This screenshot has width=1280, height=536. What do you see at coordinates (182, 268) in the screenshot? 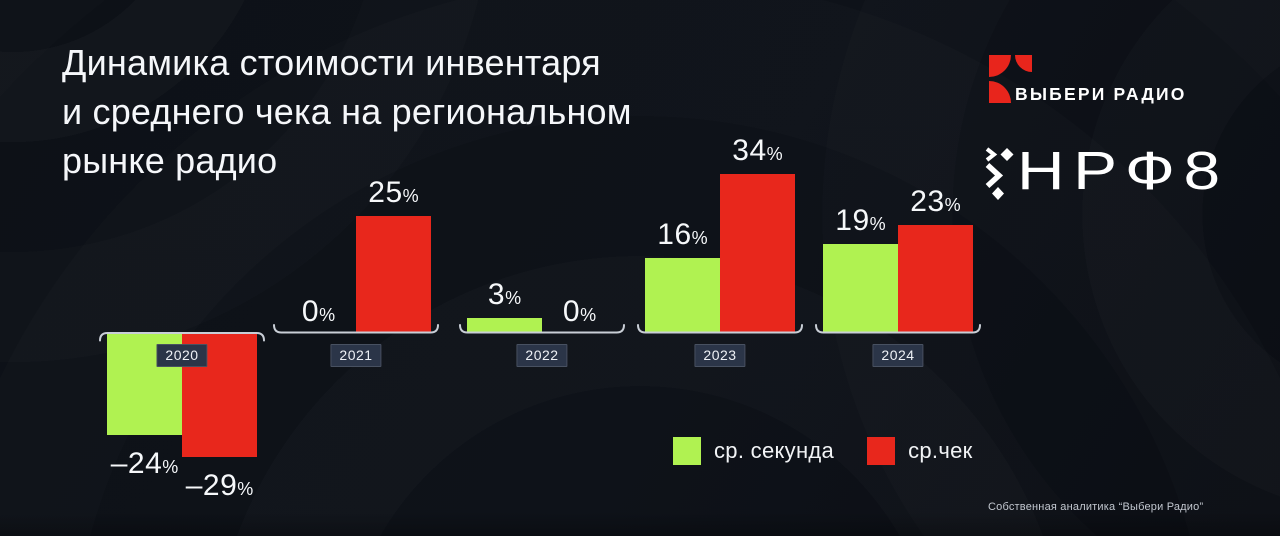
I see `chart-group-2020: –24% –29% 2020` at bounding box center [182, 268].